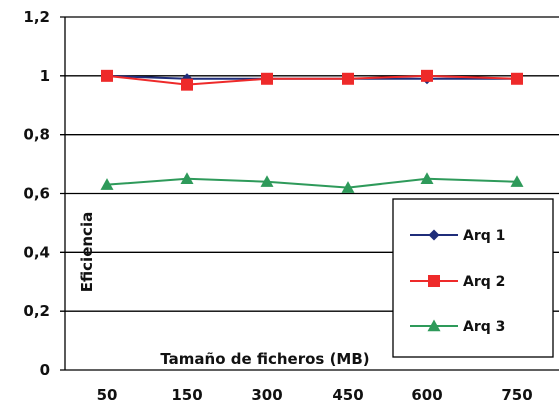 This screenshot has height=409, width=559. What do you see at coordinates (457, 327) in the screenshot?
I see `legend-entry: Arq 3` at bounding box center [457, 327].